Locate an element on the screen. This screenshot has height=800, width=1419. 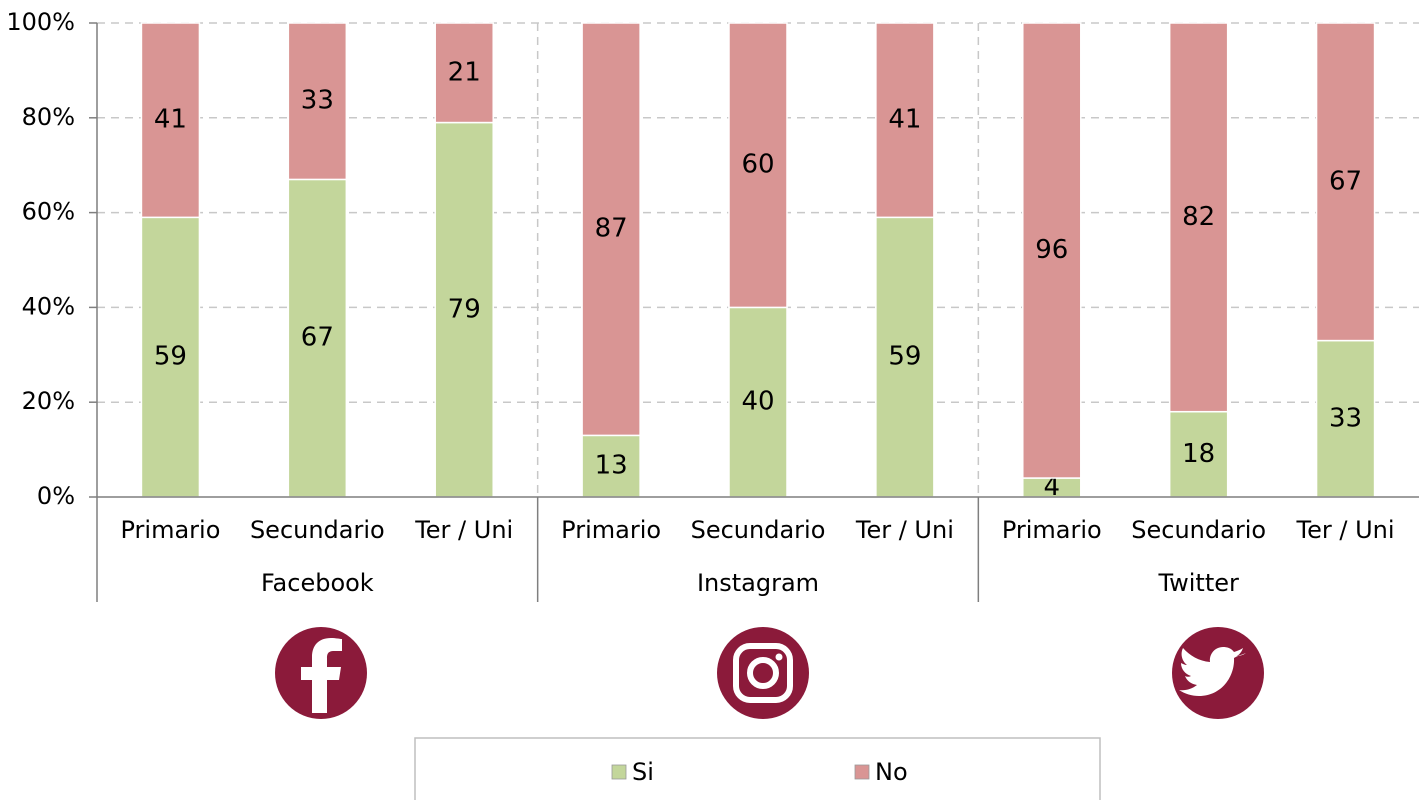
data-label: 82 is located at coordinates (1198, 217).